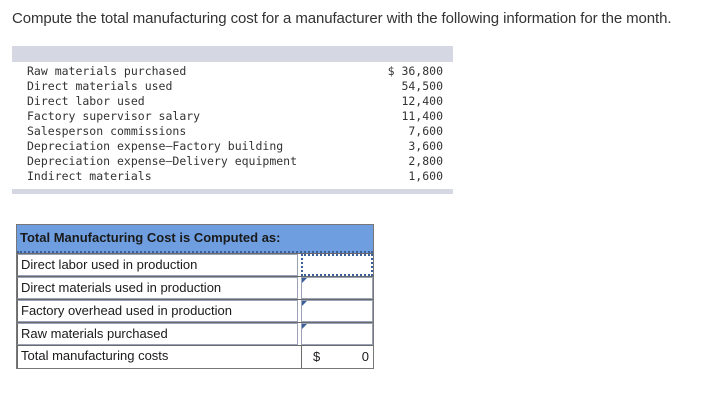 This screenshot has width=727, height=408. I want to click on given-item-direct-labor-used: Direct labor used 12,400, so click(235, 101).